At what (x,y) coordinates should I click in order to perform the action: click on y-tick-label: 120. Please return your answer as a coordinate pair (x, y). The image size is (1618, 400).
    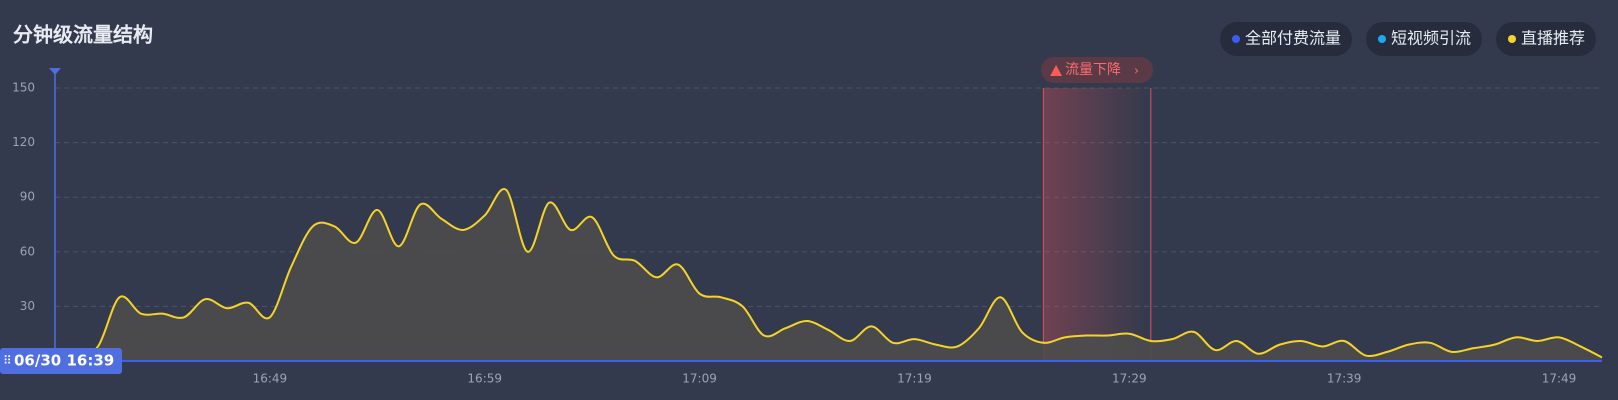
    Looking at the image, I should click on (23, 142).